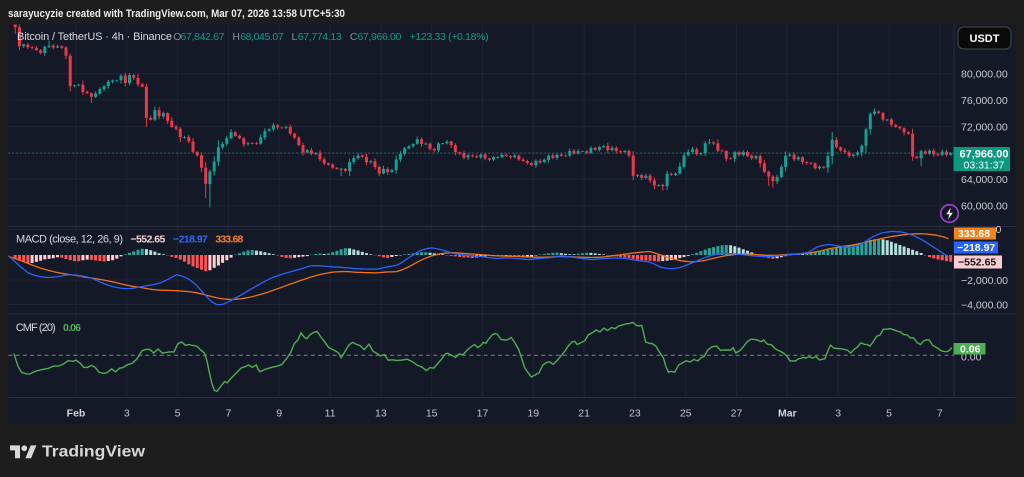  I want to click on svg-text: 17, so click(483, 414).